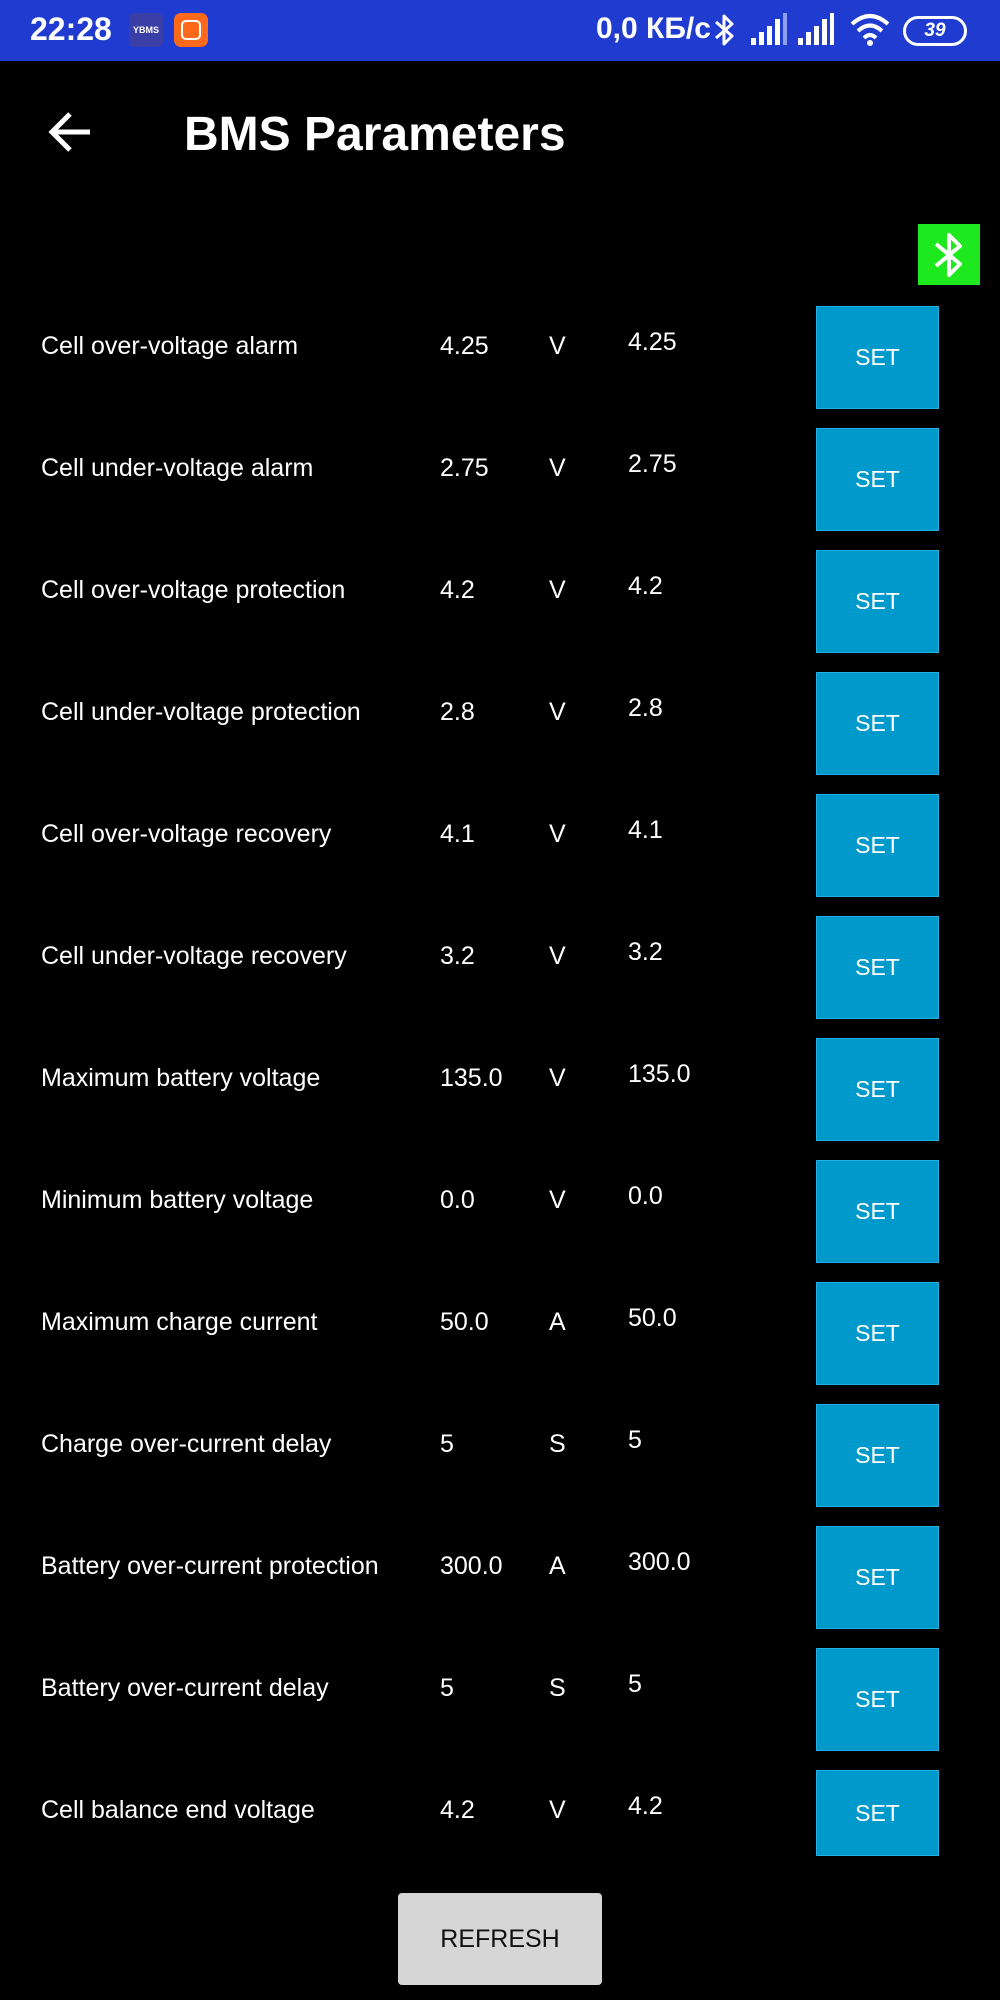 The image size is (1000, 2000). I want to click on parameter-label: Cell under-voltage protection, so click(201, 712).